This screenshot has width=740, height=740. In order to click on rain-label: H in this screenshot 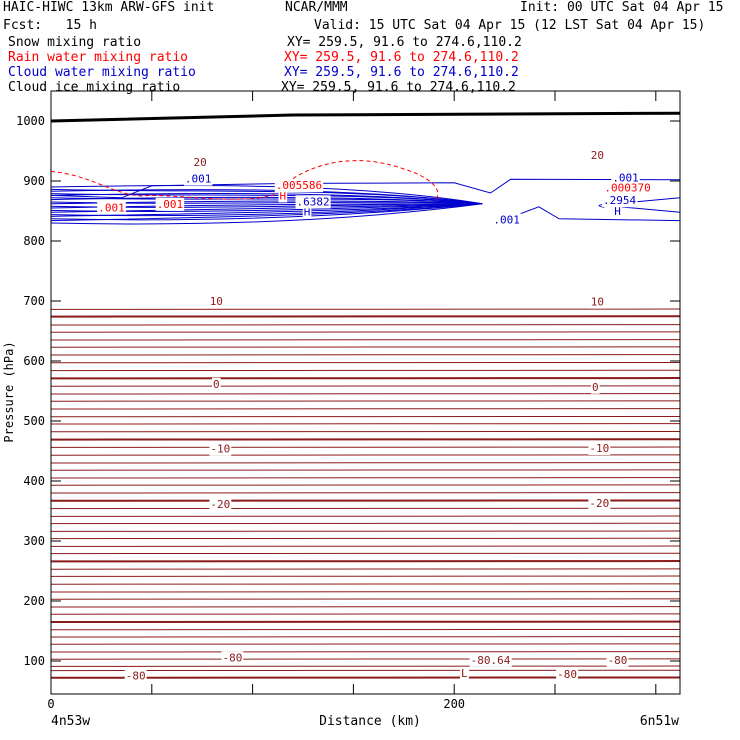, I will do `click(283, 195)`.